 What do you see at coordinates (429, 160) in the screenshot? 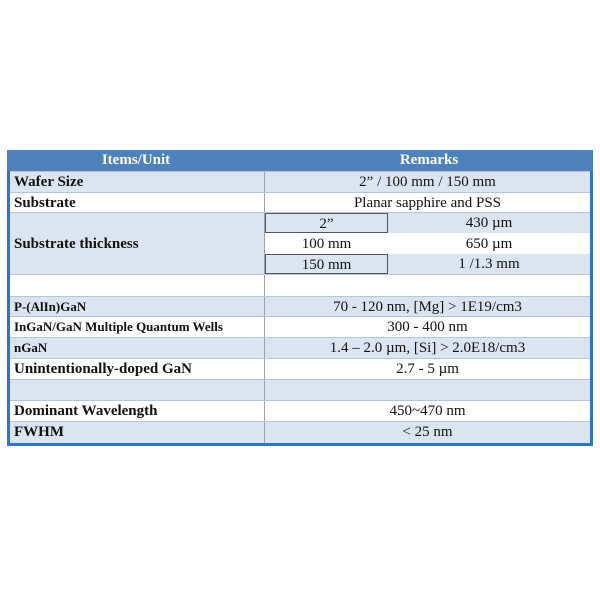
I see `header-remarks: Remarks` at bounding box center [429, 160].